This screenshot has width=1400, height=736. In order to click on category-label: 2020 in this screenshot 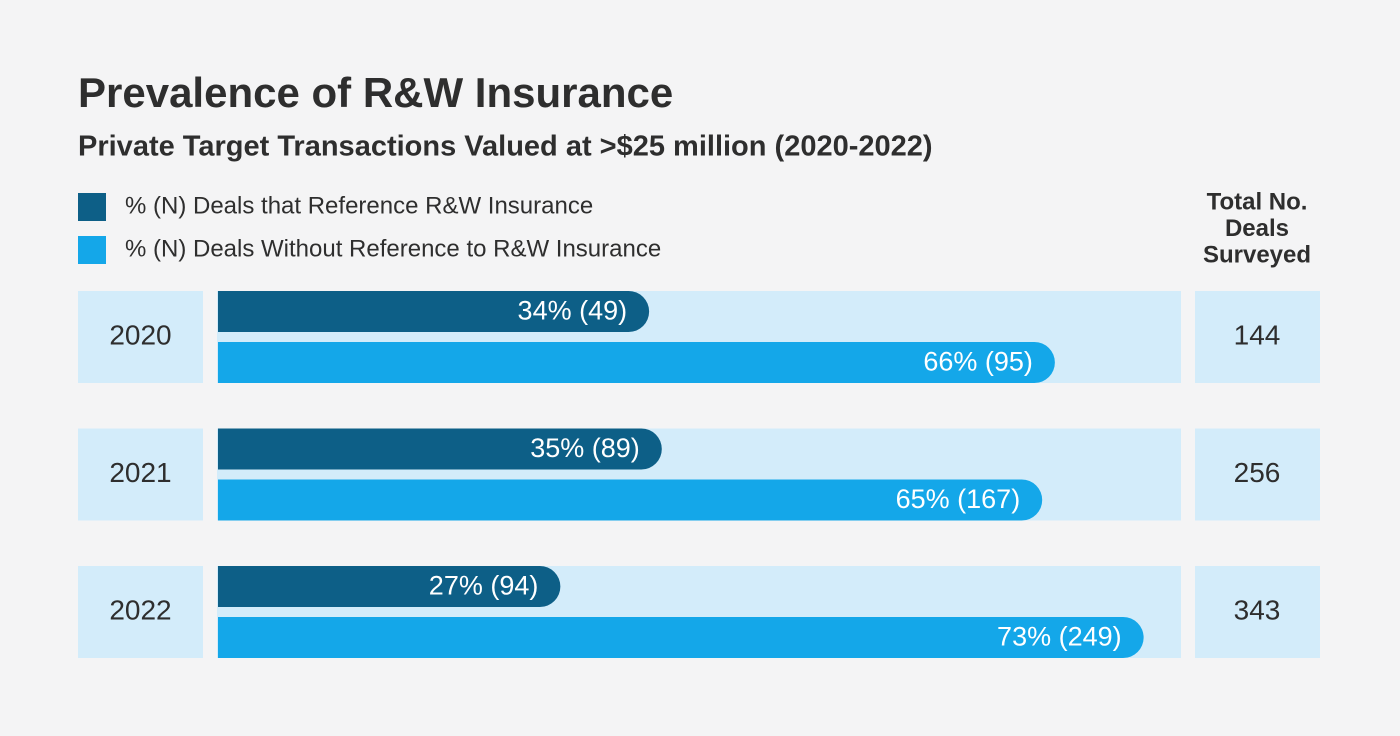, I will do `click(140, 334)`.